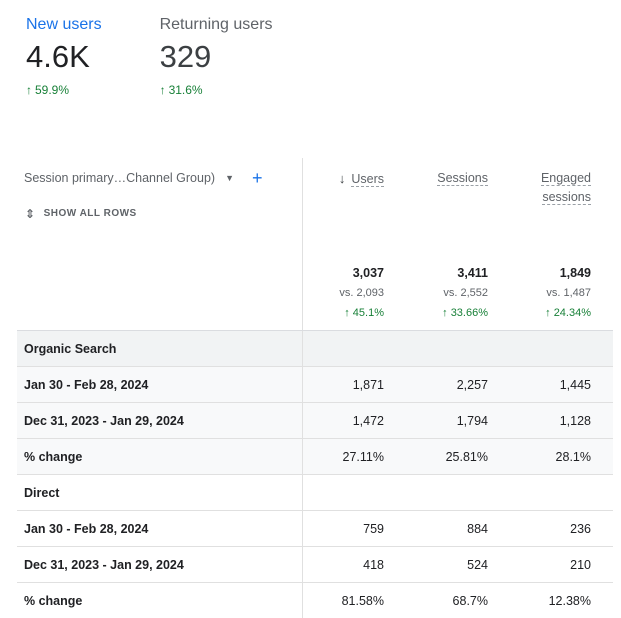  Describe the element at coordinates (573, 456) in the screenshot. I see `cell-engaged: 28.1%` at that location.